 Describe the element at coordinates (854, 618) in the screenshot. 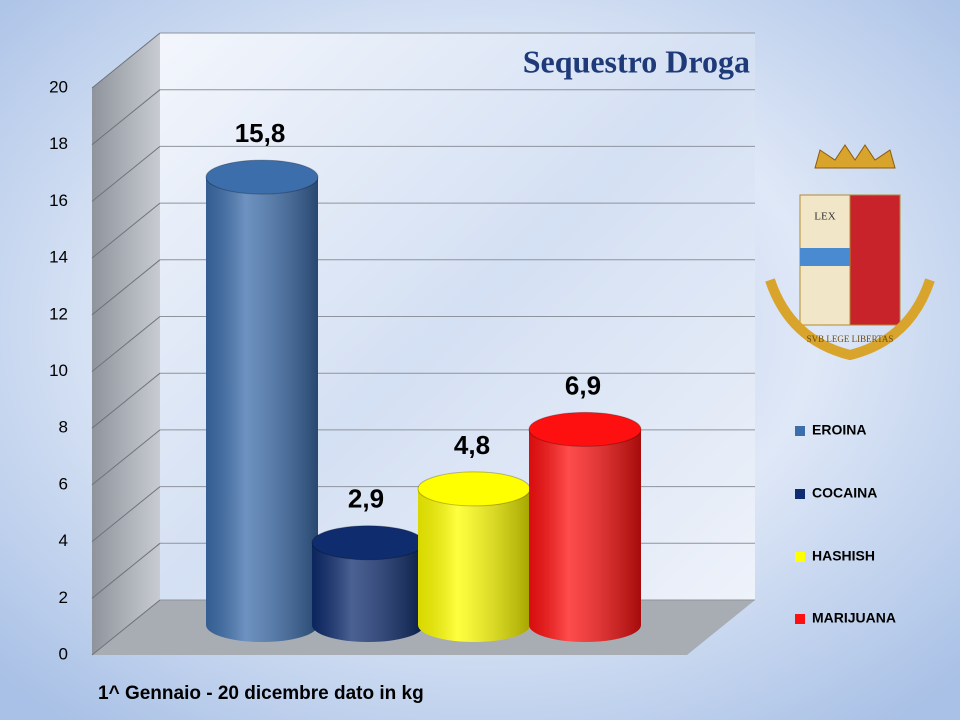

I see `legend-label: MARIJUANA` at that location.